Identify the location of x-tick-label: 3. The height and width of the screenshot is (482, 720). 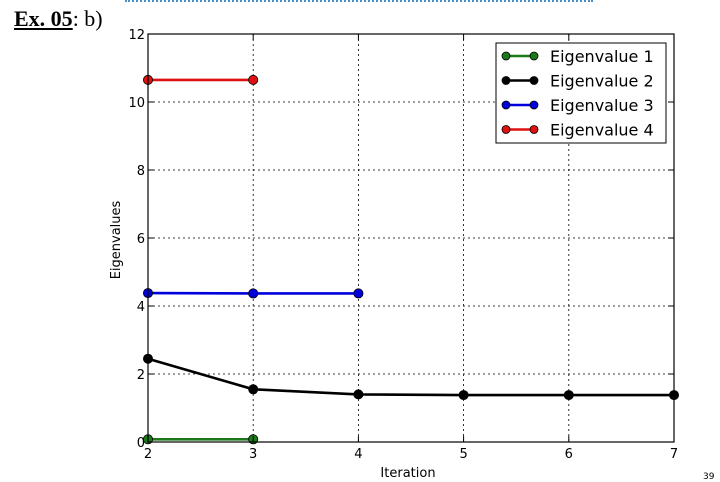
(253, 454).